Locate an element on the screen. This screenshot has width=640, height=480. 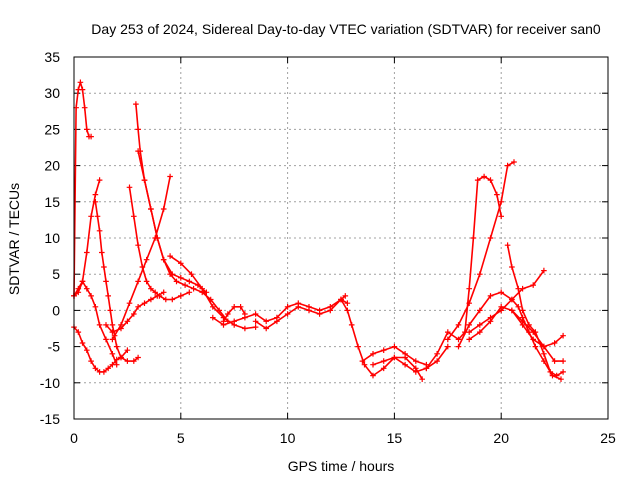
y-tick-label: 20 is located at coordinates (52, 166).